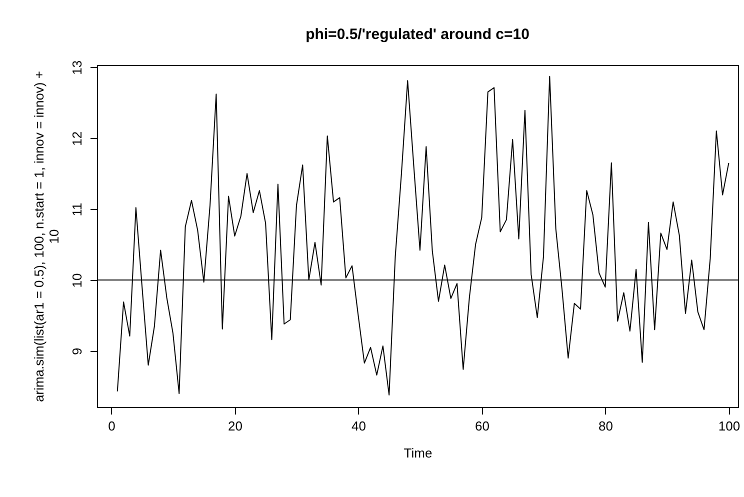  Describe the element at coordinates (729, 426) in the screenshot. I see `x-tick-label: 100` at that location.